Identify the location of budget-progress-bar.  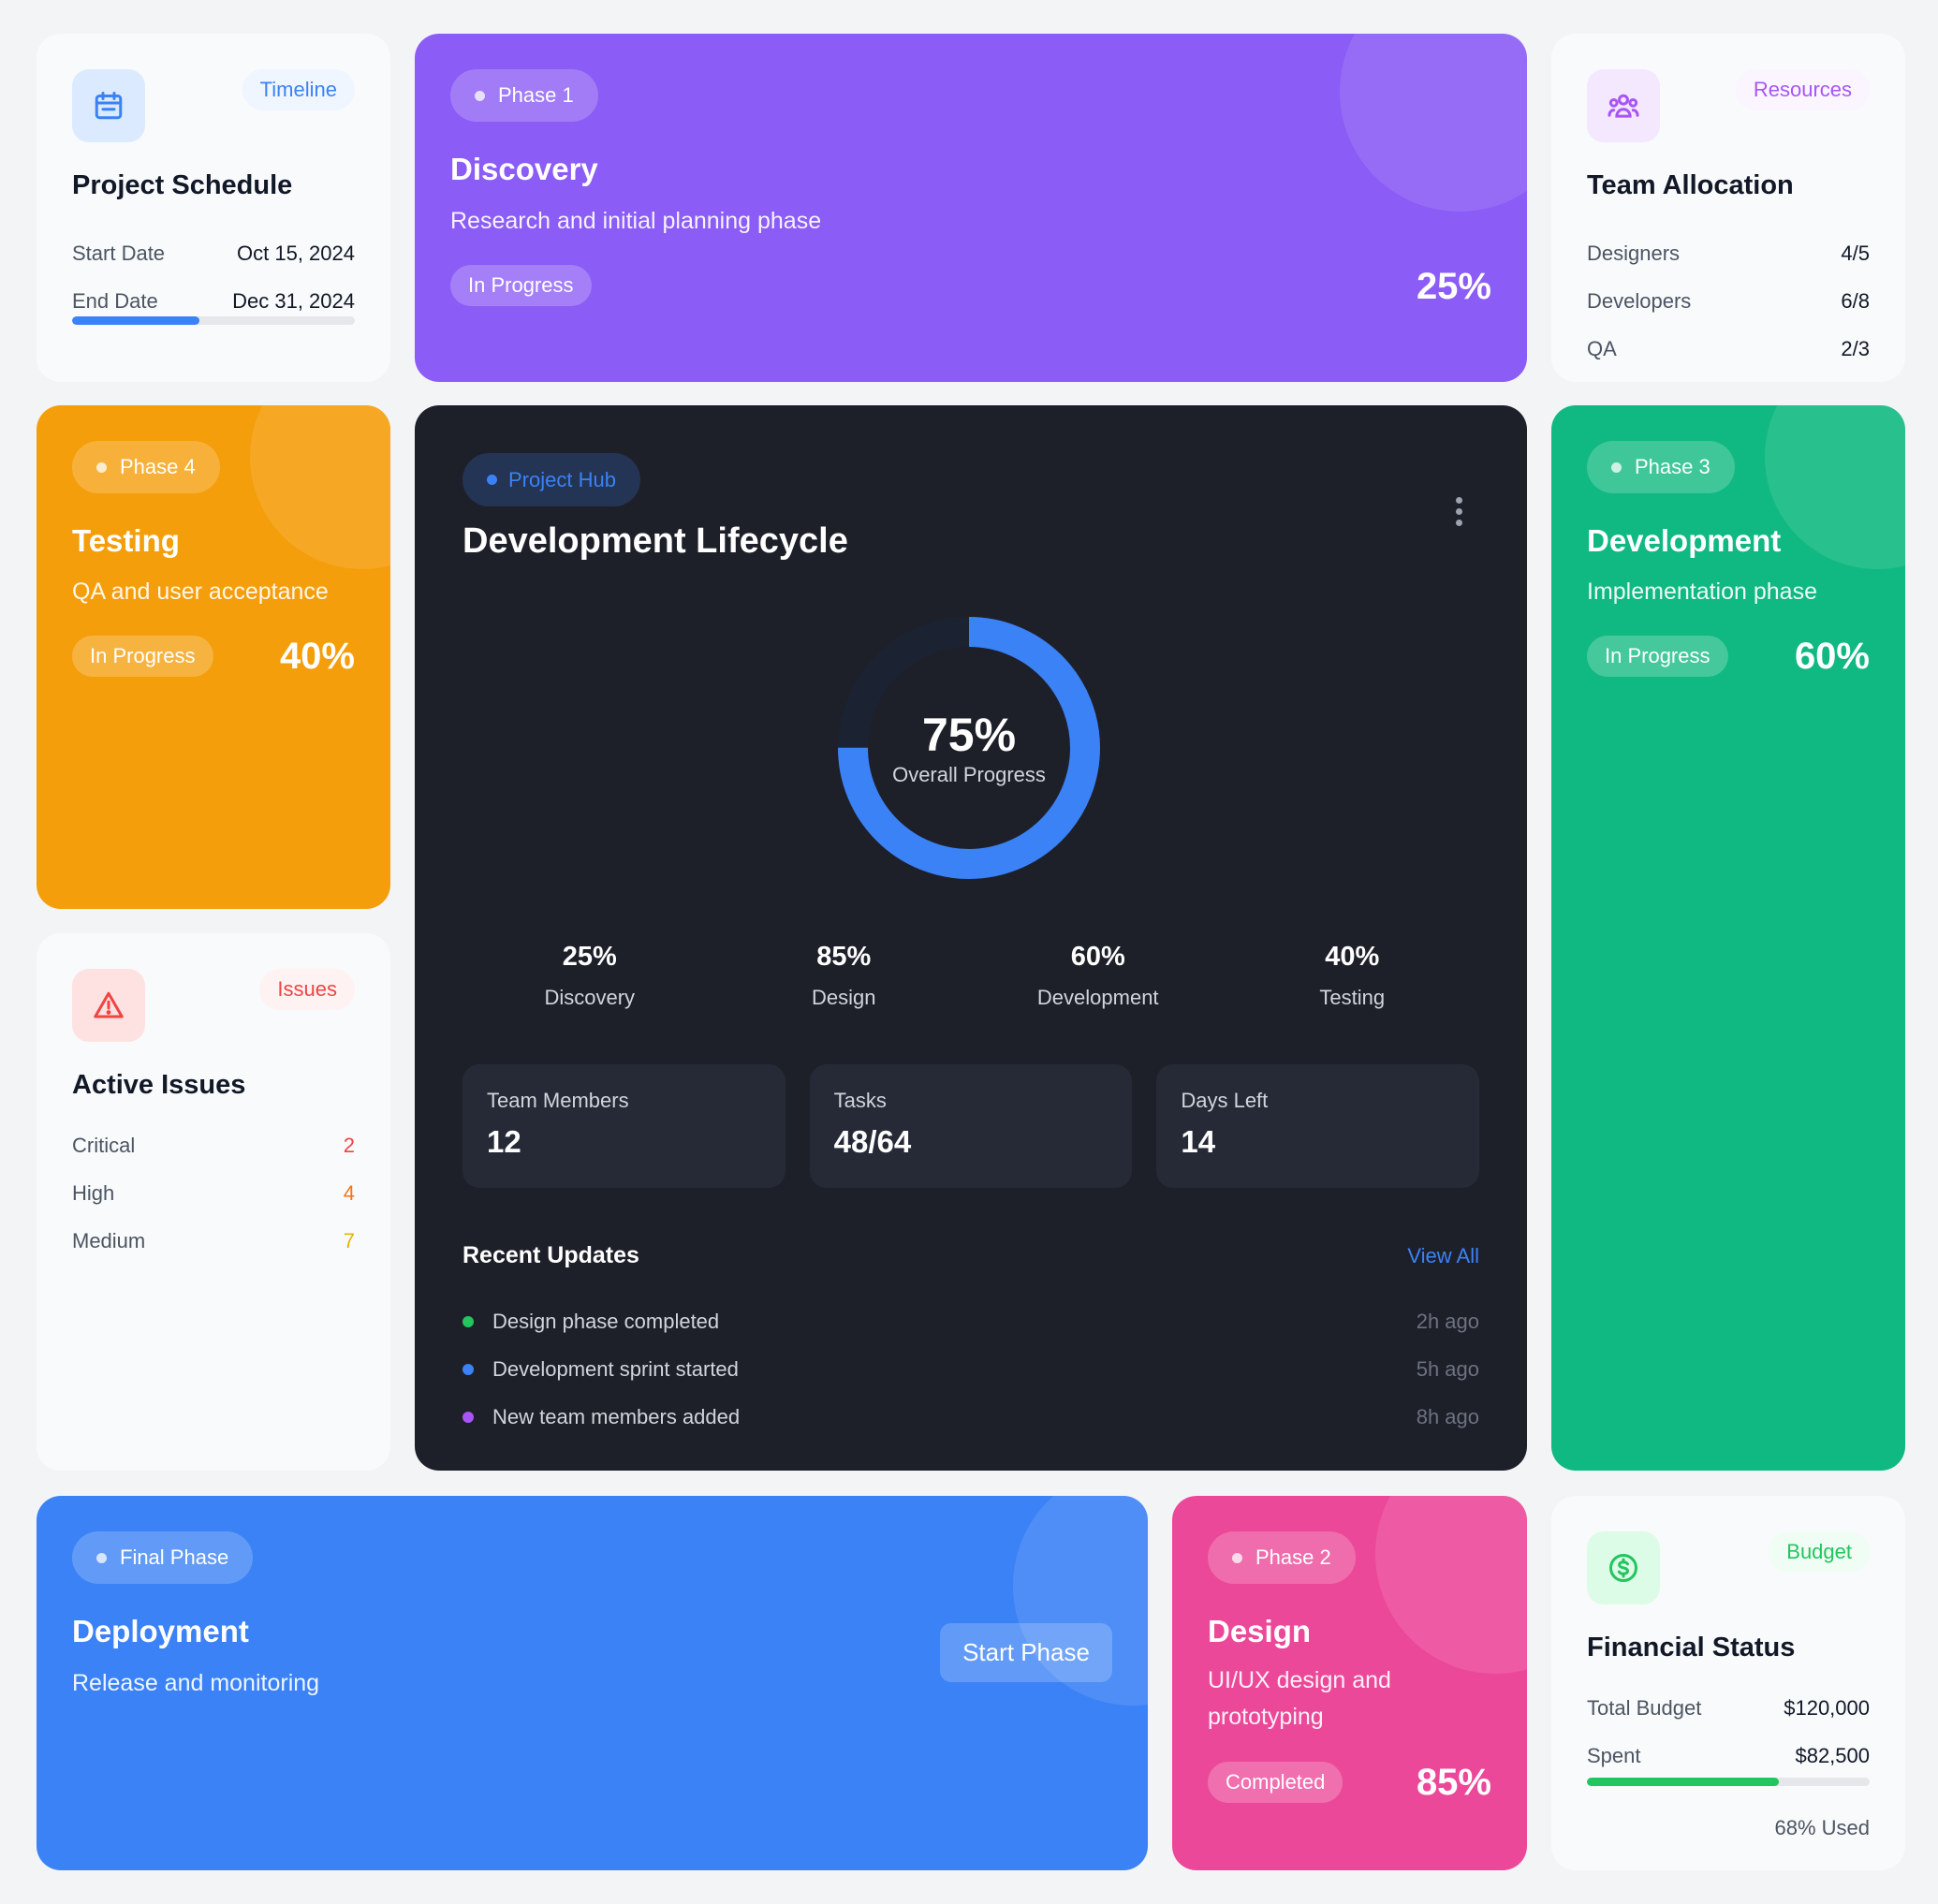
(1728, 1782).